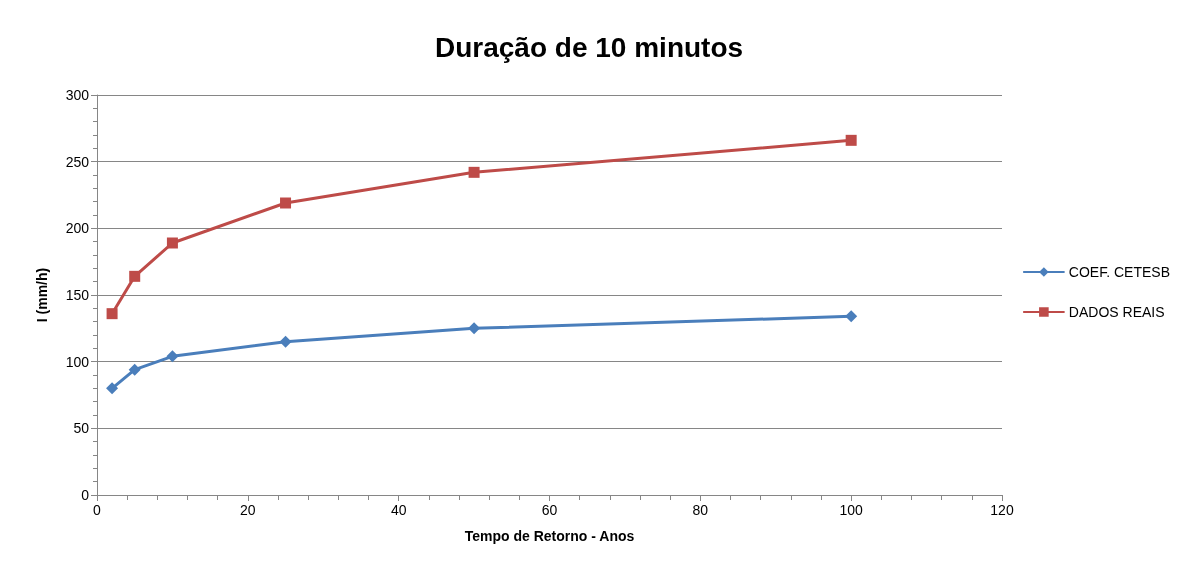 This screenshot has width=1195, height=584. Describe the element at coordinates (81, 428) in the screenshot. I see `y-tick-label: 50` at that location.